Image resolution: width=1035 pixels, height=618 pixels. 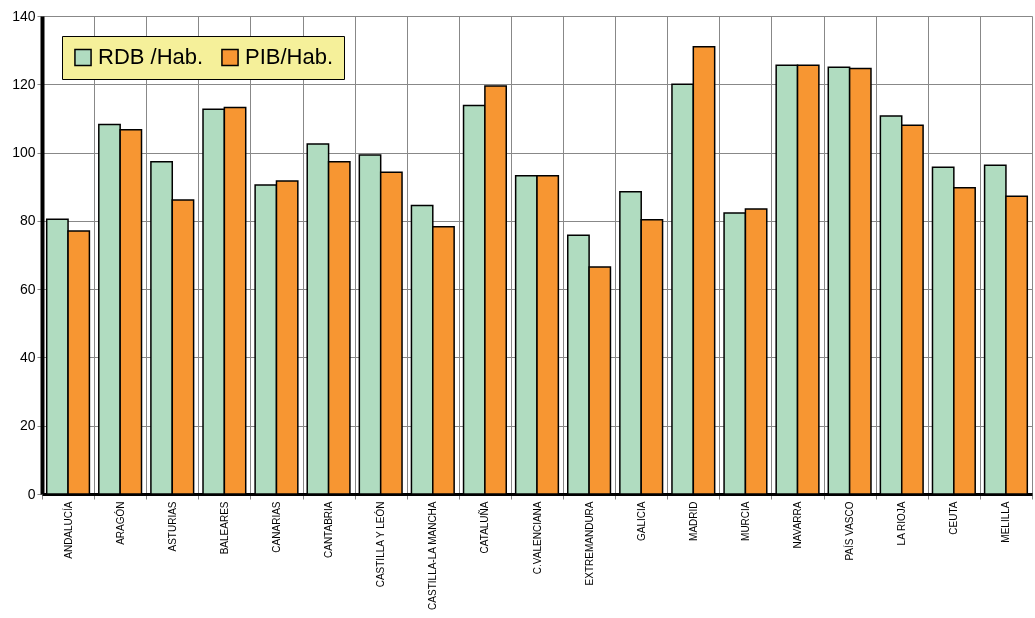 I want to click on y-tick-label: 80, so click(x=27, y=220).